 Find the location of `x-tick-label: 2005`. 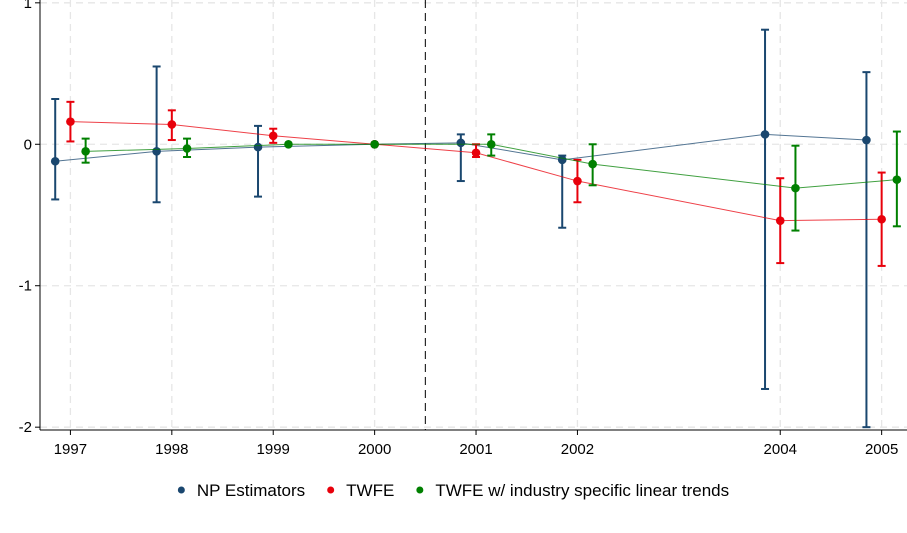

x-tick-label: 2005 is located at coordinates (881, 449).